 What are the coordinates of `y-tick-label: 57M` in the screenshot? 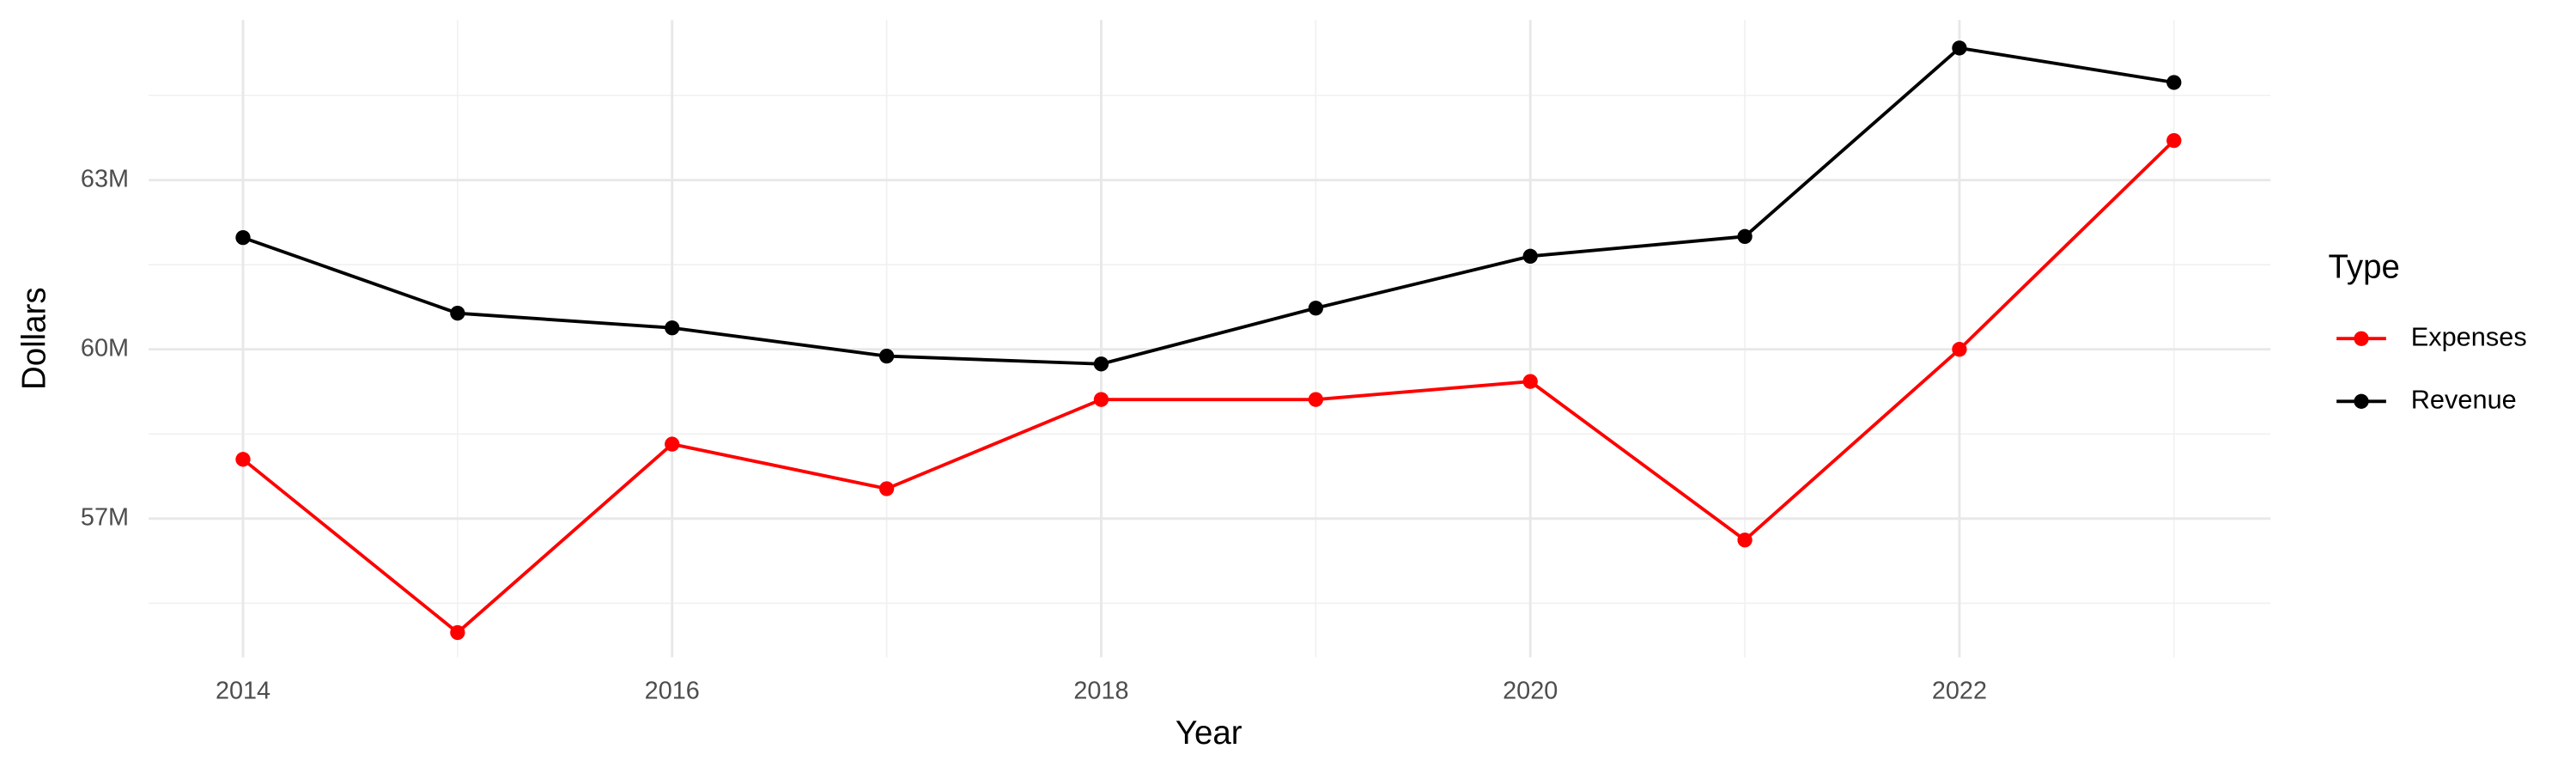 It's located at (105, 517).